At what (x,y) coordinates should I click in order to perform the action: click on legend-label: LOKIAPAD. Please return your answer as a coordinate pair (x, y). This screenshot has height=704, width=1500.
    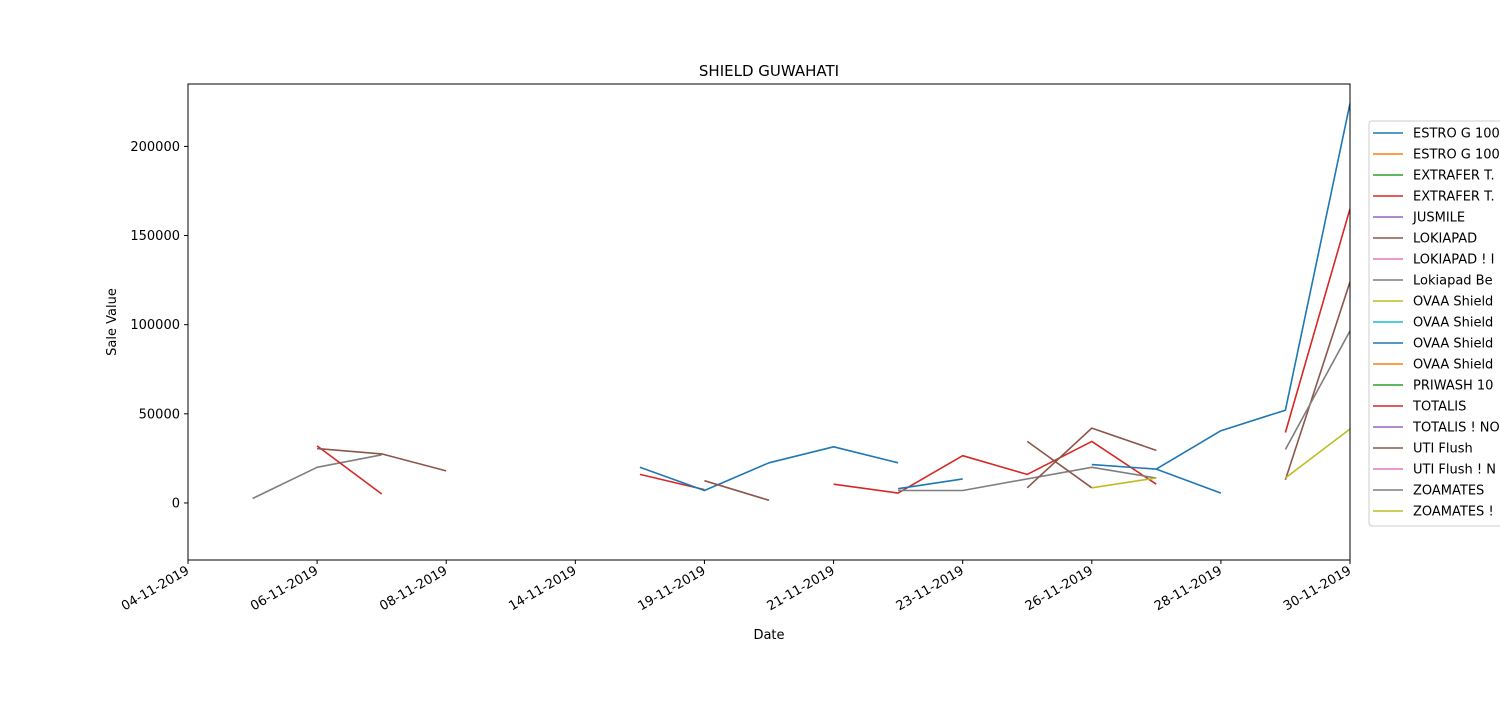
    Looking at the image, I should click on (1445, 239).